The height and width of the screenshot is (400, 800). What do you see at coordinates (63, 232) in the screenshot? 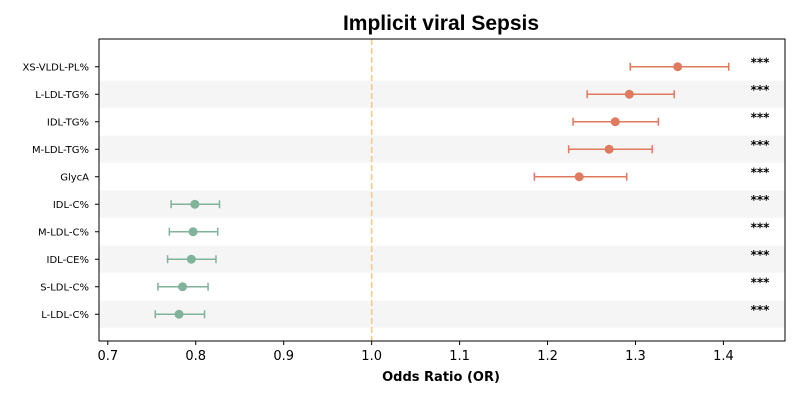
I see `category-label: M-LDL-C%` at bounding box center [63, 232].